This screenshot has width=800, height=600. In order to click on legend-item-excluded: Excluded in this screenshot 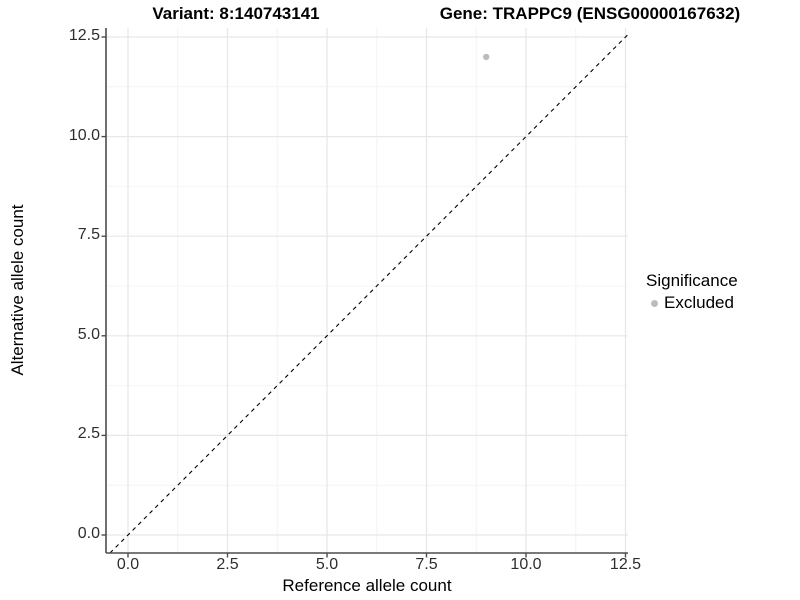, I will do `click(692, 303)`.